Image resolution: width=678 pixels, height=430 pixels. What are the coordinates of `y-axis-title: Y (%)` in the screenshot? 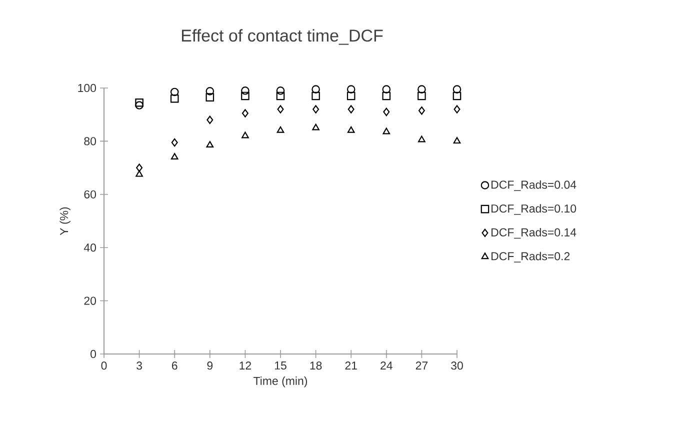 It's located at (65, 221).